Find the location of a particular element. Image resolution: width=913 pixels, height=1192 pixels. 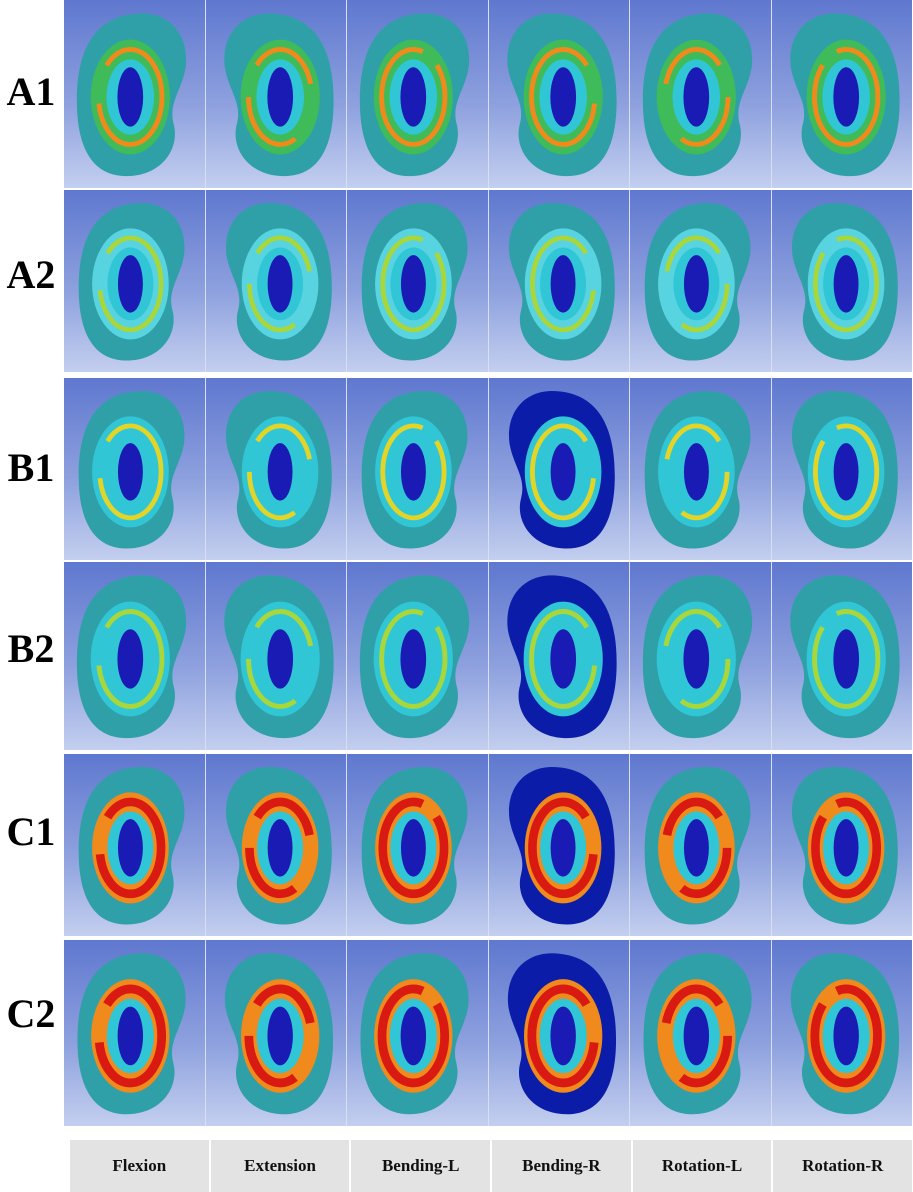

stress-map-a2-rotation-l is located at coordinates (701, 281).